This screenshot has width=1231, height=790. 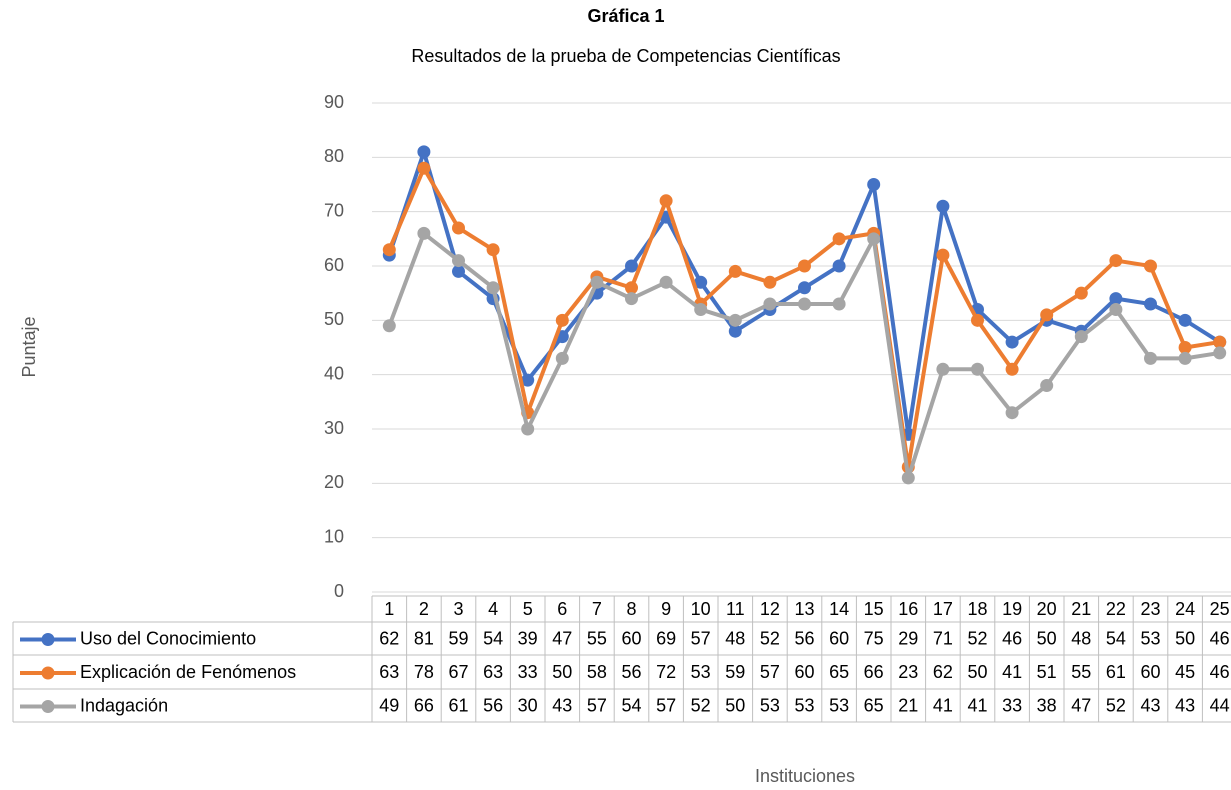 What do you see at coordinates (874, 672) in the screenshot?
I see `table-value: 66` at bounding box center [874, 672].